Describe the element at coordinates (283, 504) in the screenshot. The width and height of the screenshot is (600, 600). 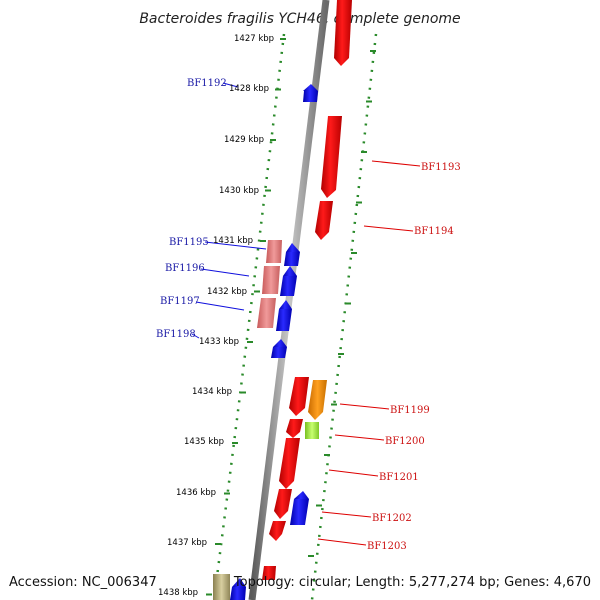
I see `gene-arrow-bf1202` at that location.